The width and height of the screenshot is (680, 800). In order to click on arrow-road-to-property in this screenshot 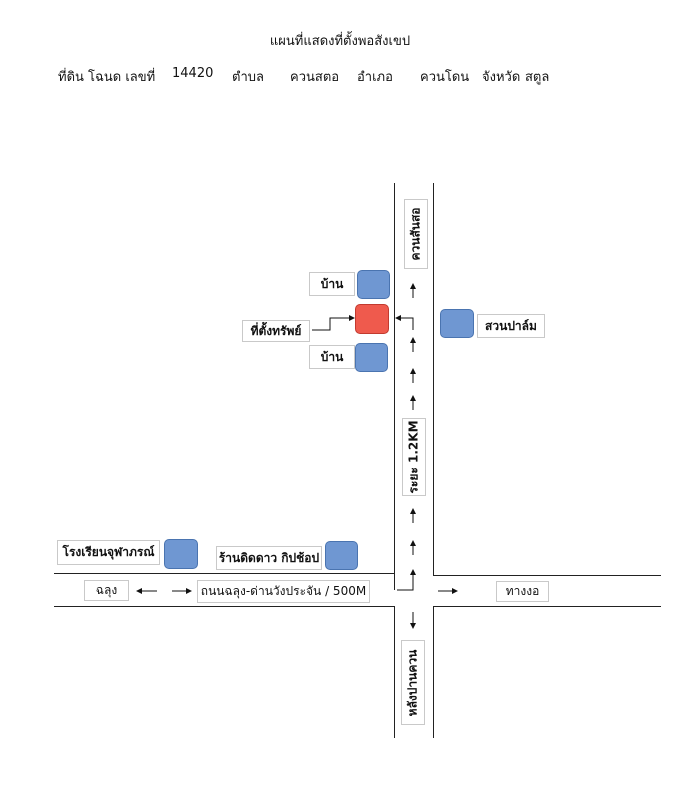, I will do `click(404, 322)`.